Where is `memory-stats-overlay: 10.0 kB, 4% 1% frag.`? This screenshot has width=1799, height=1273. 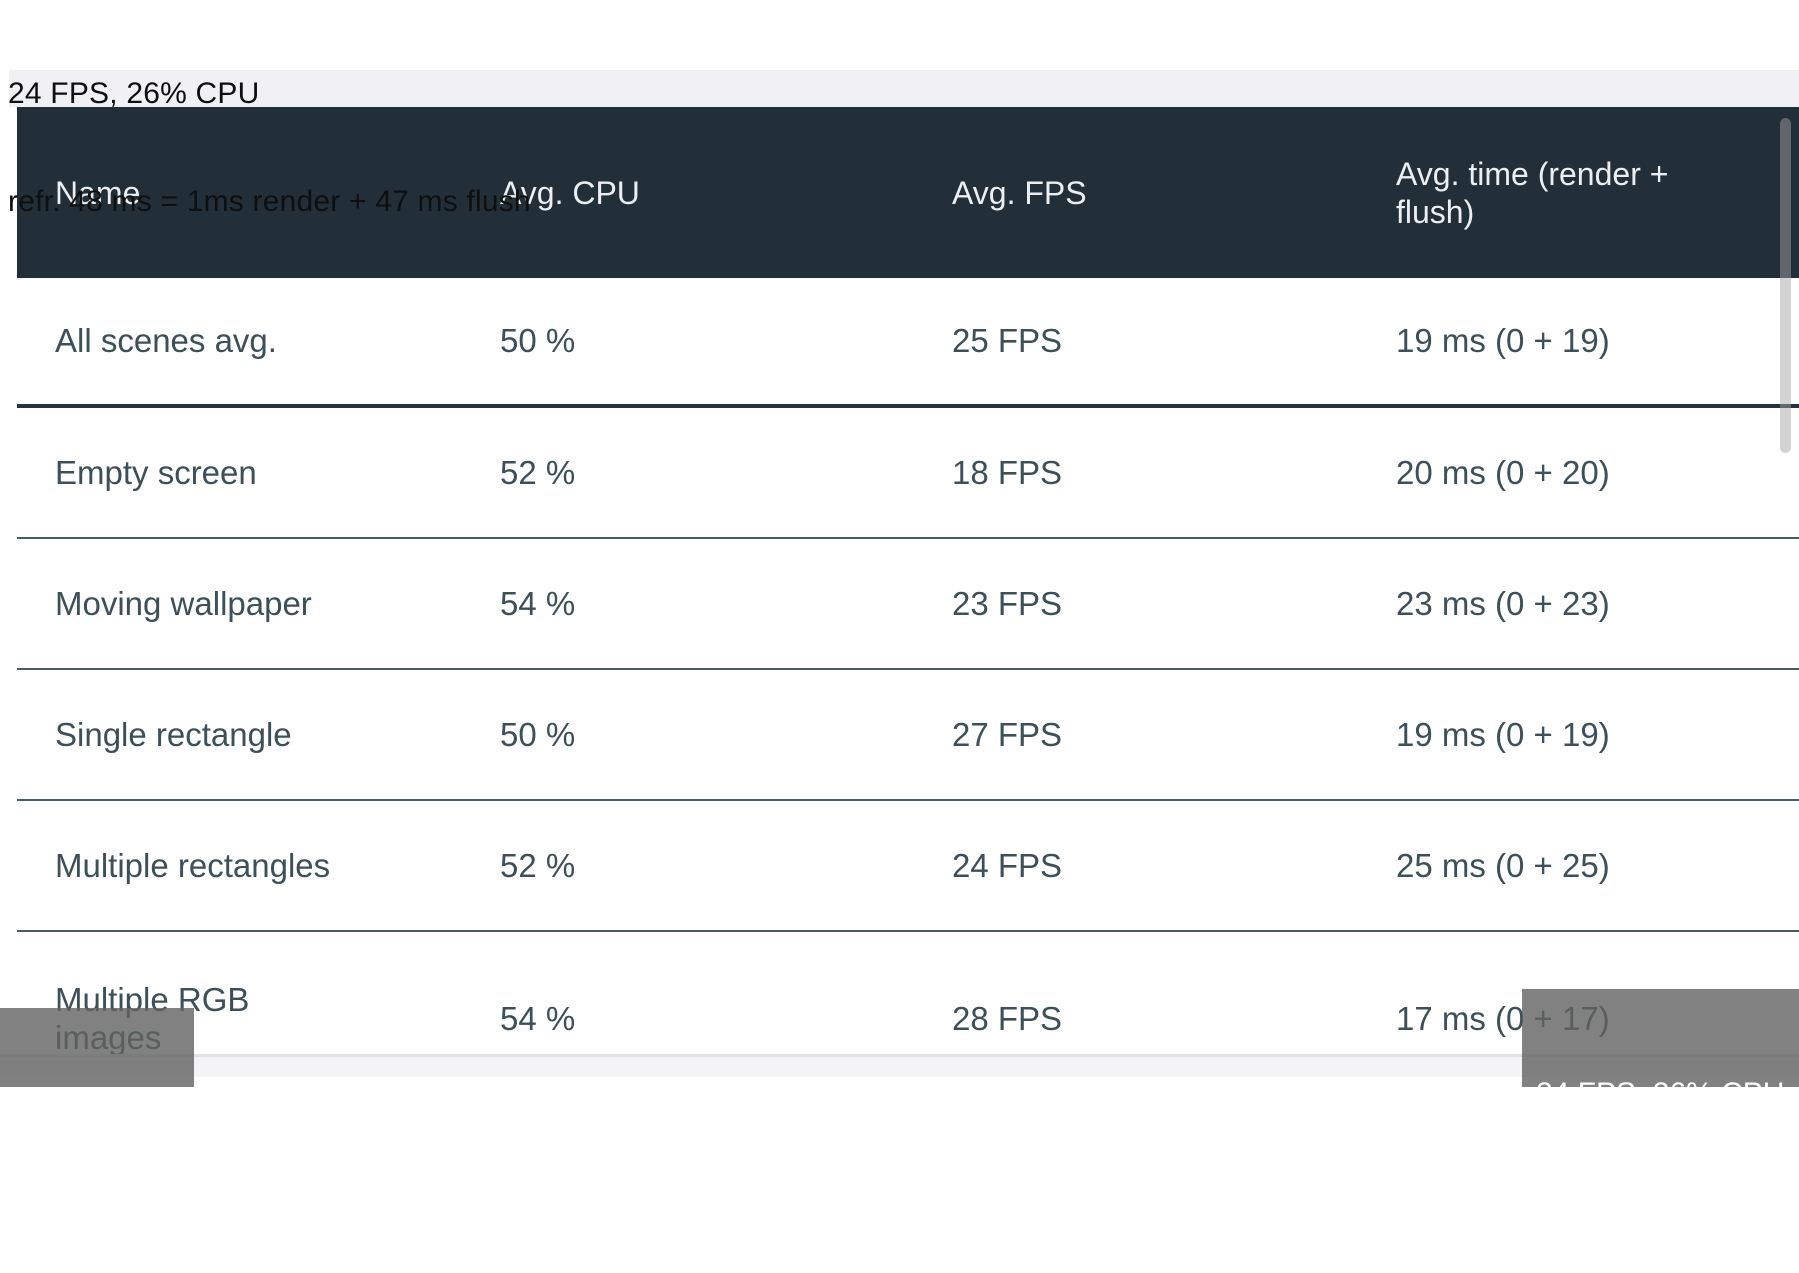 memory-stats-overlay: 10.0 kB, 4% 1% frag. is located at coordinates (97, 1121).